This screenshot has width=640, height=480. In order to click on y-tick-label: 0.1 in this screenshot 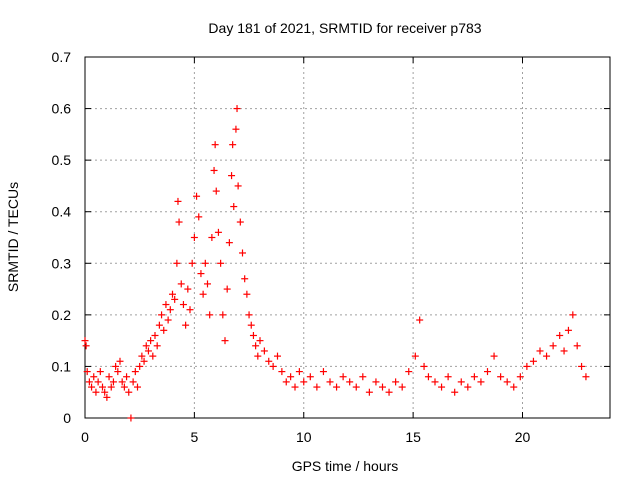, I will do `click(62, 366)`.